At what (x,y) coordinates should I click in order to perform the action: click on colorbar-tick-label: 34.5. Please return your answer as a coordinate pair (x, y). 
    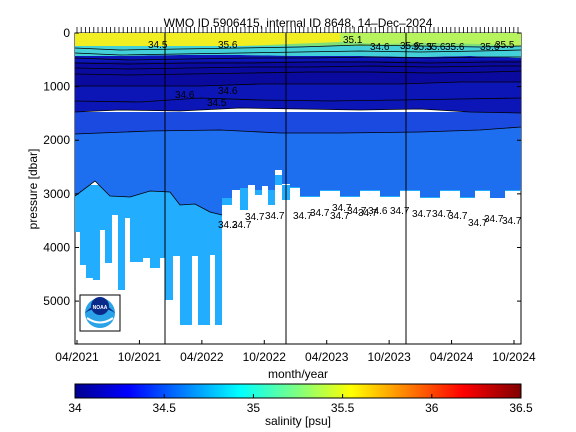
    Looking at the image, I should click on (165, 408).